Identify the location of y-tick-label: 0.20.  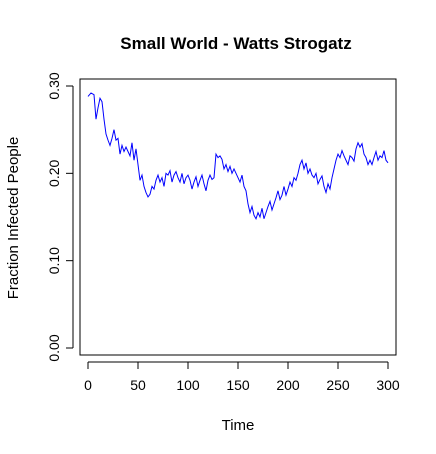
(54, 172).